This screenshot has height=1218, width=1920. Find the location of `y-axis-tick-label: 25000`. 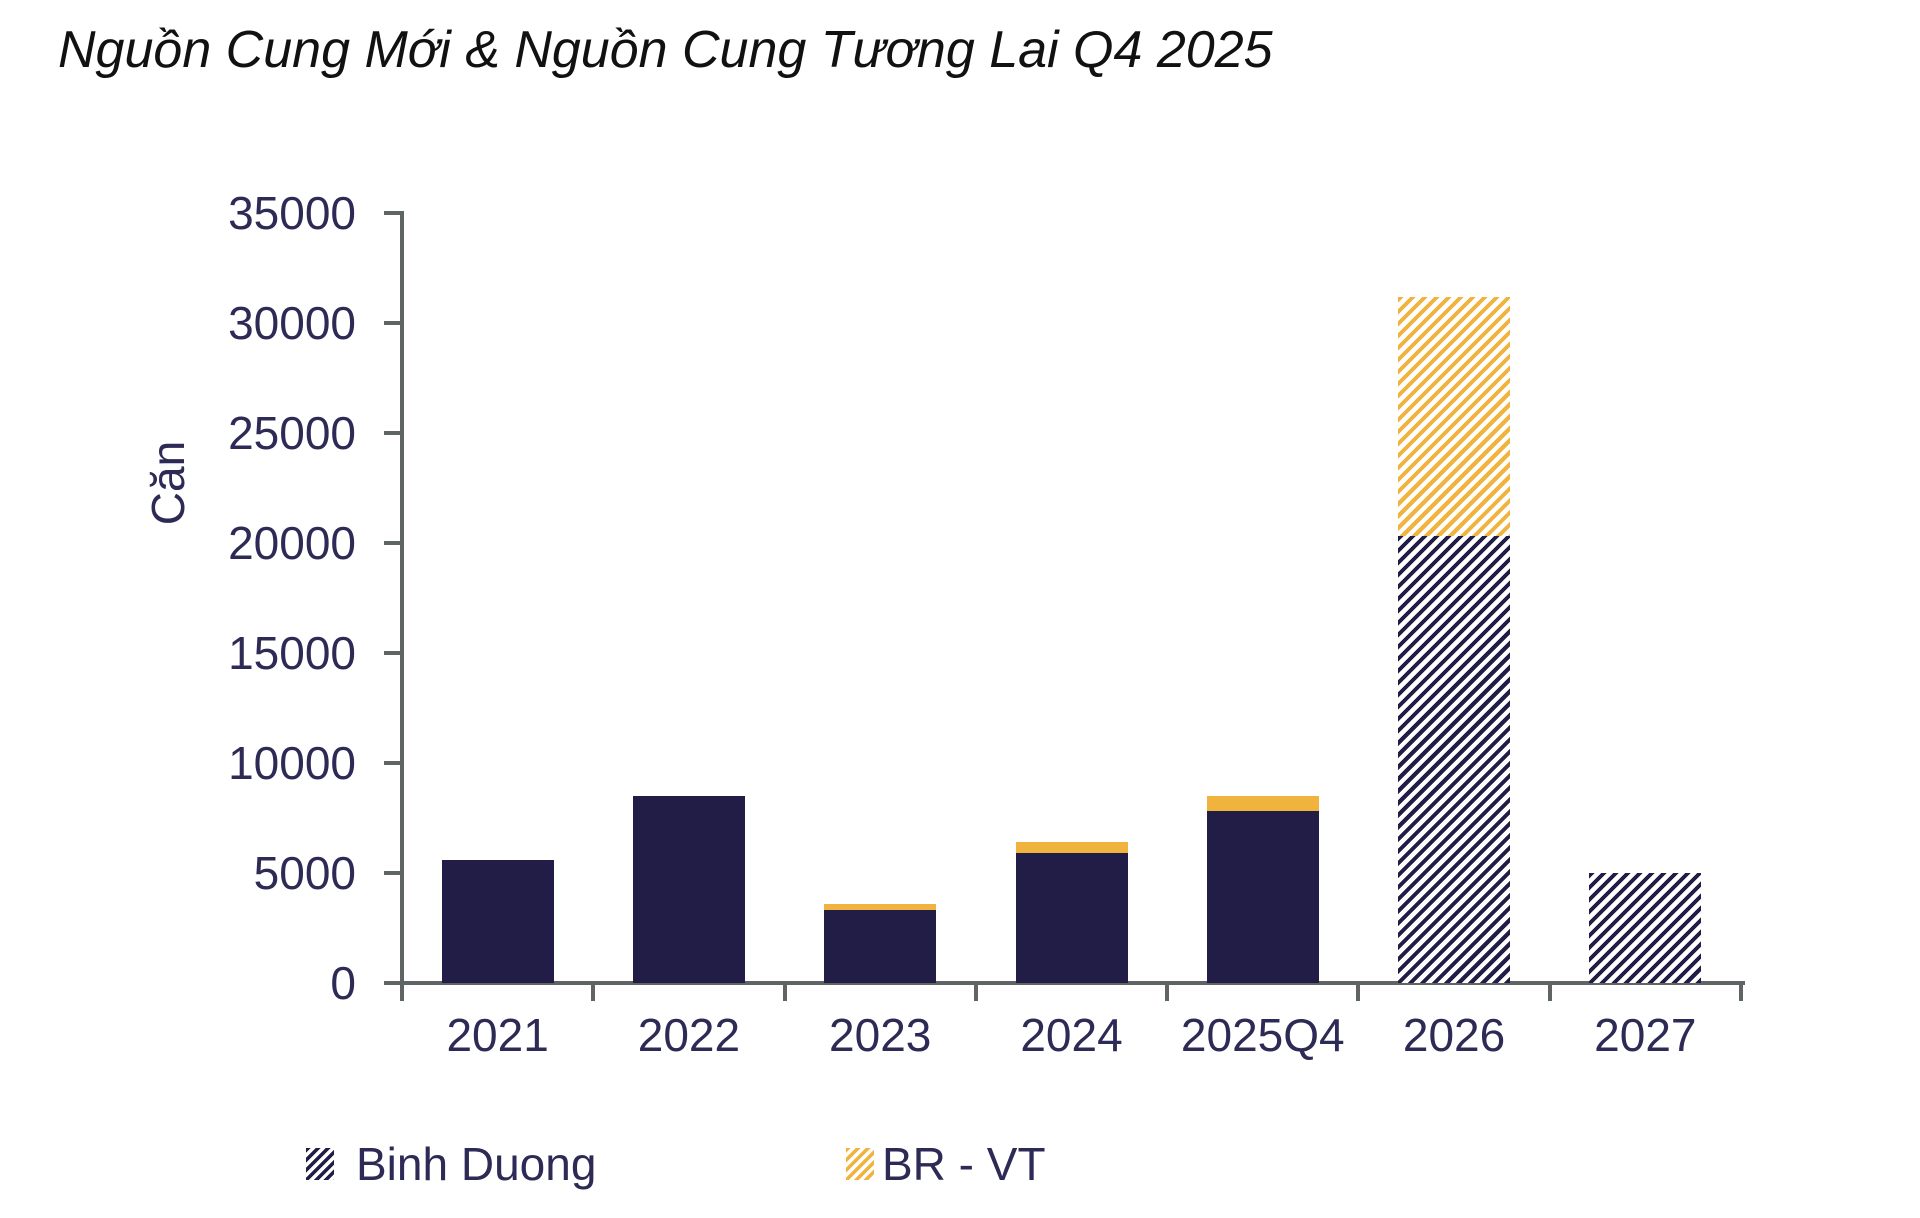

y-axis-tick-label: 25000 is located at coordinates (292, 433).